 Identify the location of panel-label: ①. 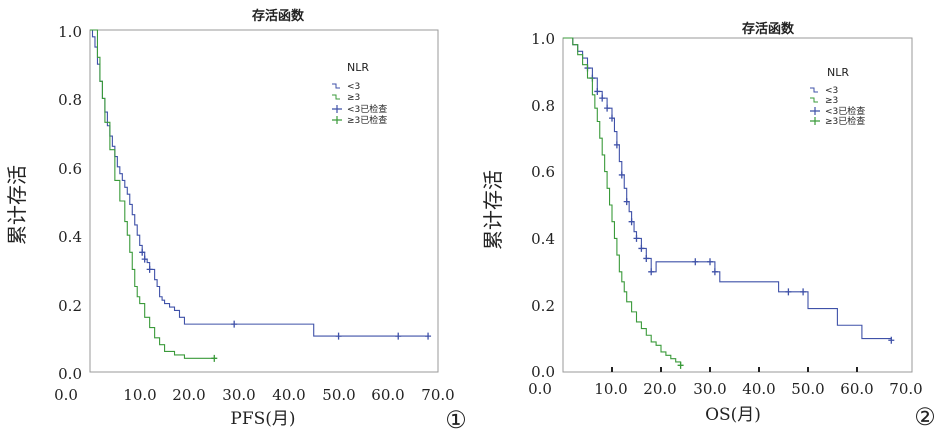
(456, 420).